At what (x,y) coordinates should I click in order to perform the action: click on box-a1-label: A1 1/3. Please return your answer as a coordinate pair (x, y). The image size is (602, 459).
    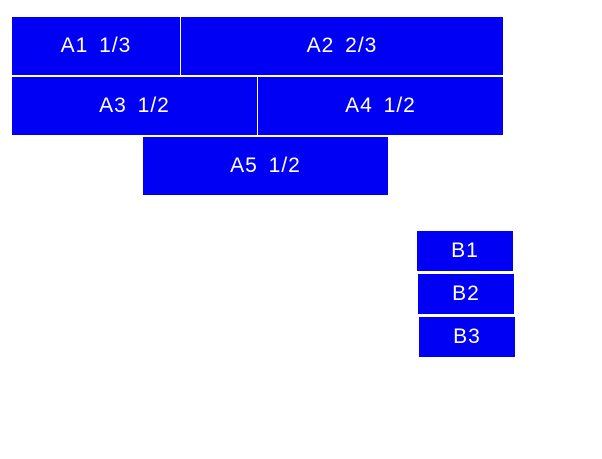
    Looking at the image, I should click on (96, 45).